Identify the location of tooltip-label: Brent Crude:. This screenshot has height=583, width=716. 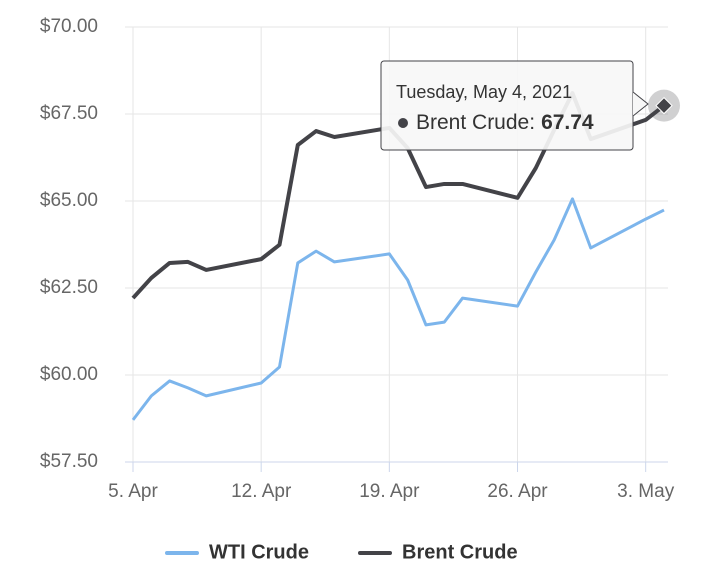
(475, 122).